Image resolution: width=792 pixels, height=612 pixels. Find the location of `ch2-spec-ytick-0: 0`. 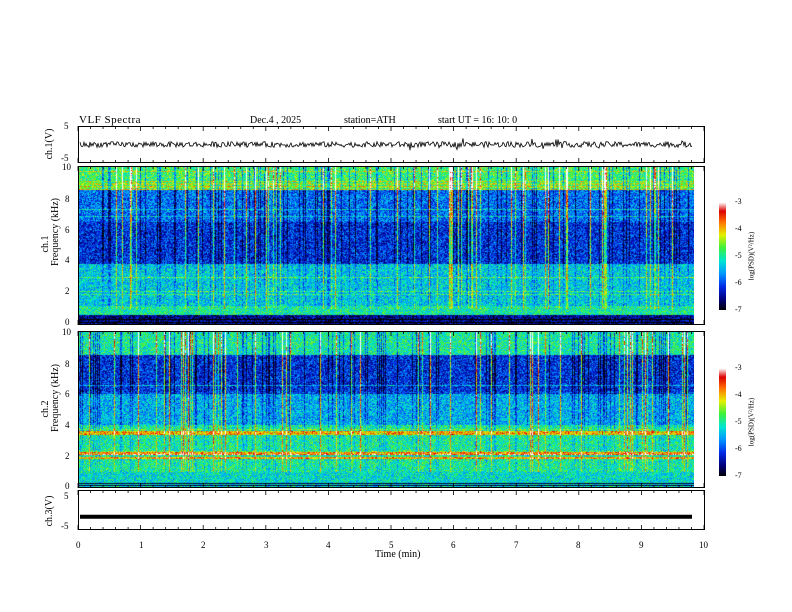

ch2-spec-ytick-0: 0 is located at coordinates (67, 486).